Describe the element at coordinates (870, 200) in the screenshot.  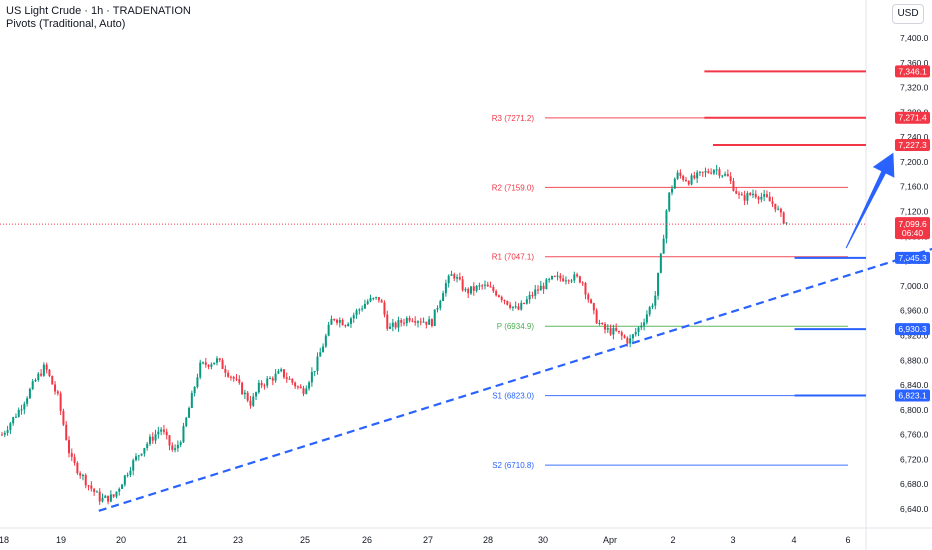
I see `up-arrow` at that location.